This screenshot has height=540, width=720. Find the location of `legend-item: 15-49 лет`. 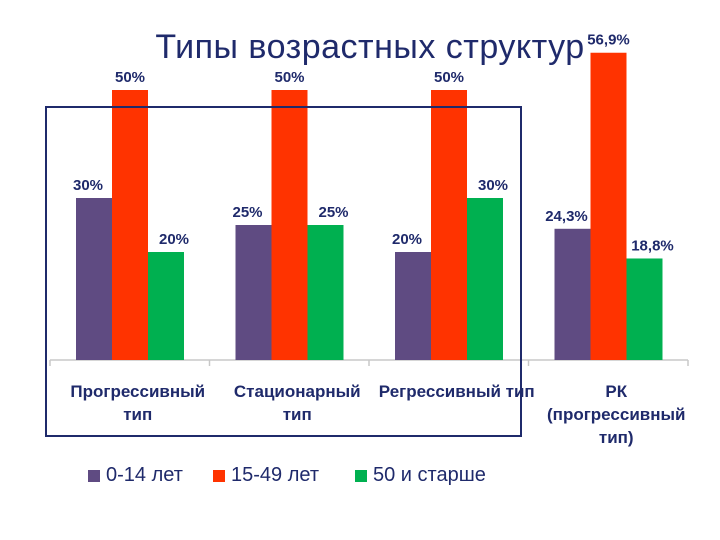

legend-item: 15-49 лет is located at coordinates (266, 475).